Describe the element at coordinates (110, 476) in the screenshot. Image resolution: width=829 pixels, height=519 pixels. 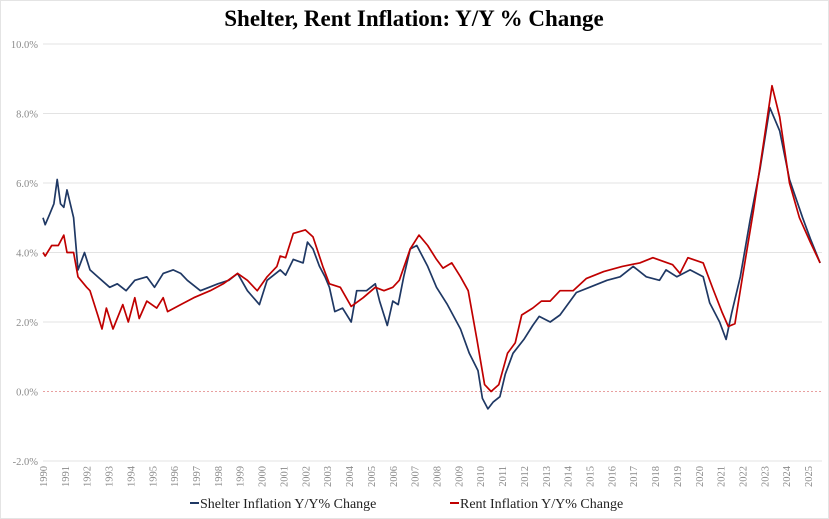
I see `x-tick-label: 1993` at that location.